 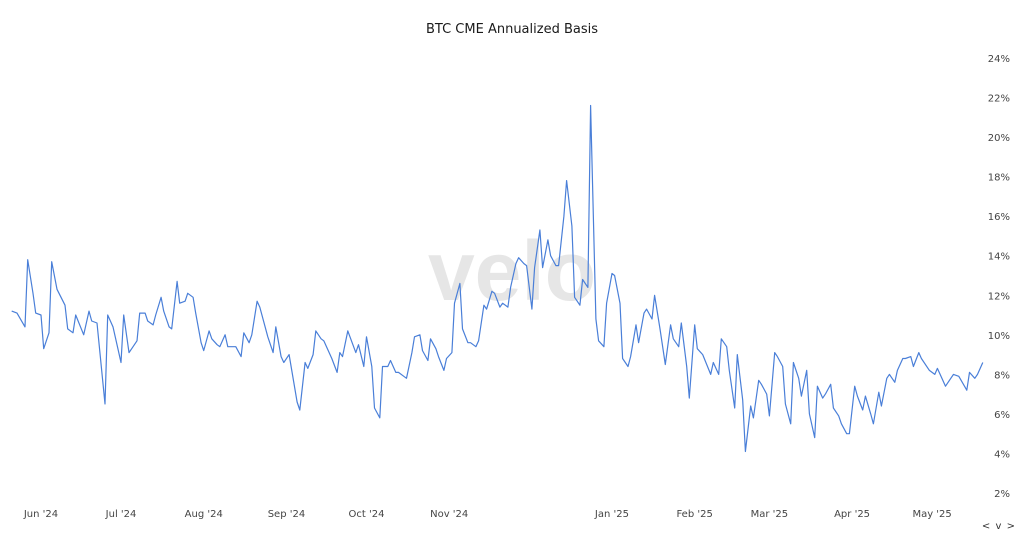 What do you see at coordinates (770, 514) in the screenshot?
I see `x-tick-label: Mar '25` at bounding box center [770, 514].